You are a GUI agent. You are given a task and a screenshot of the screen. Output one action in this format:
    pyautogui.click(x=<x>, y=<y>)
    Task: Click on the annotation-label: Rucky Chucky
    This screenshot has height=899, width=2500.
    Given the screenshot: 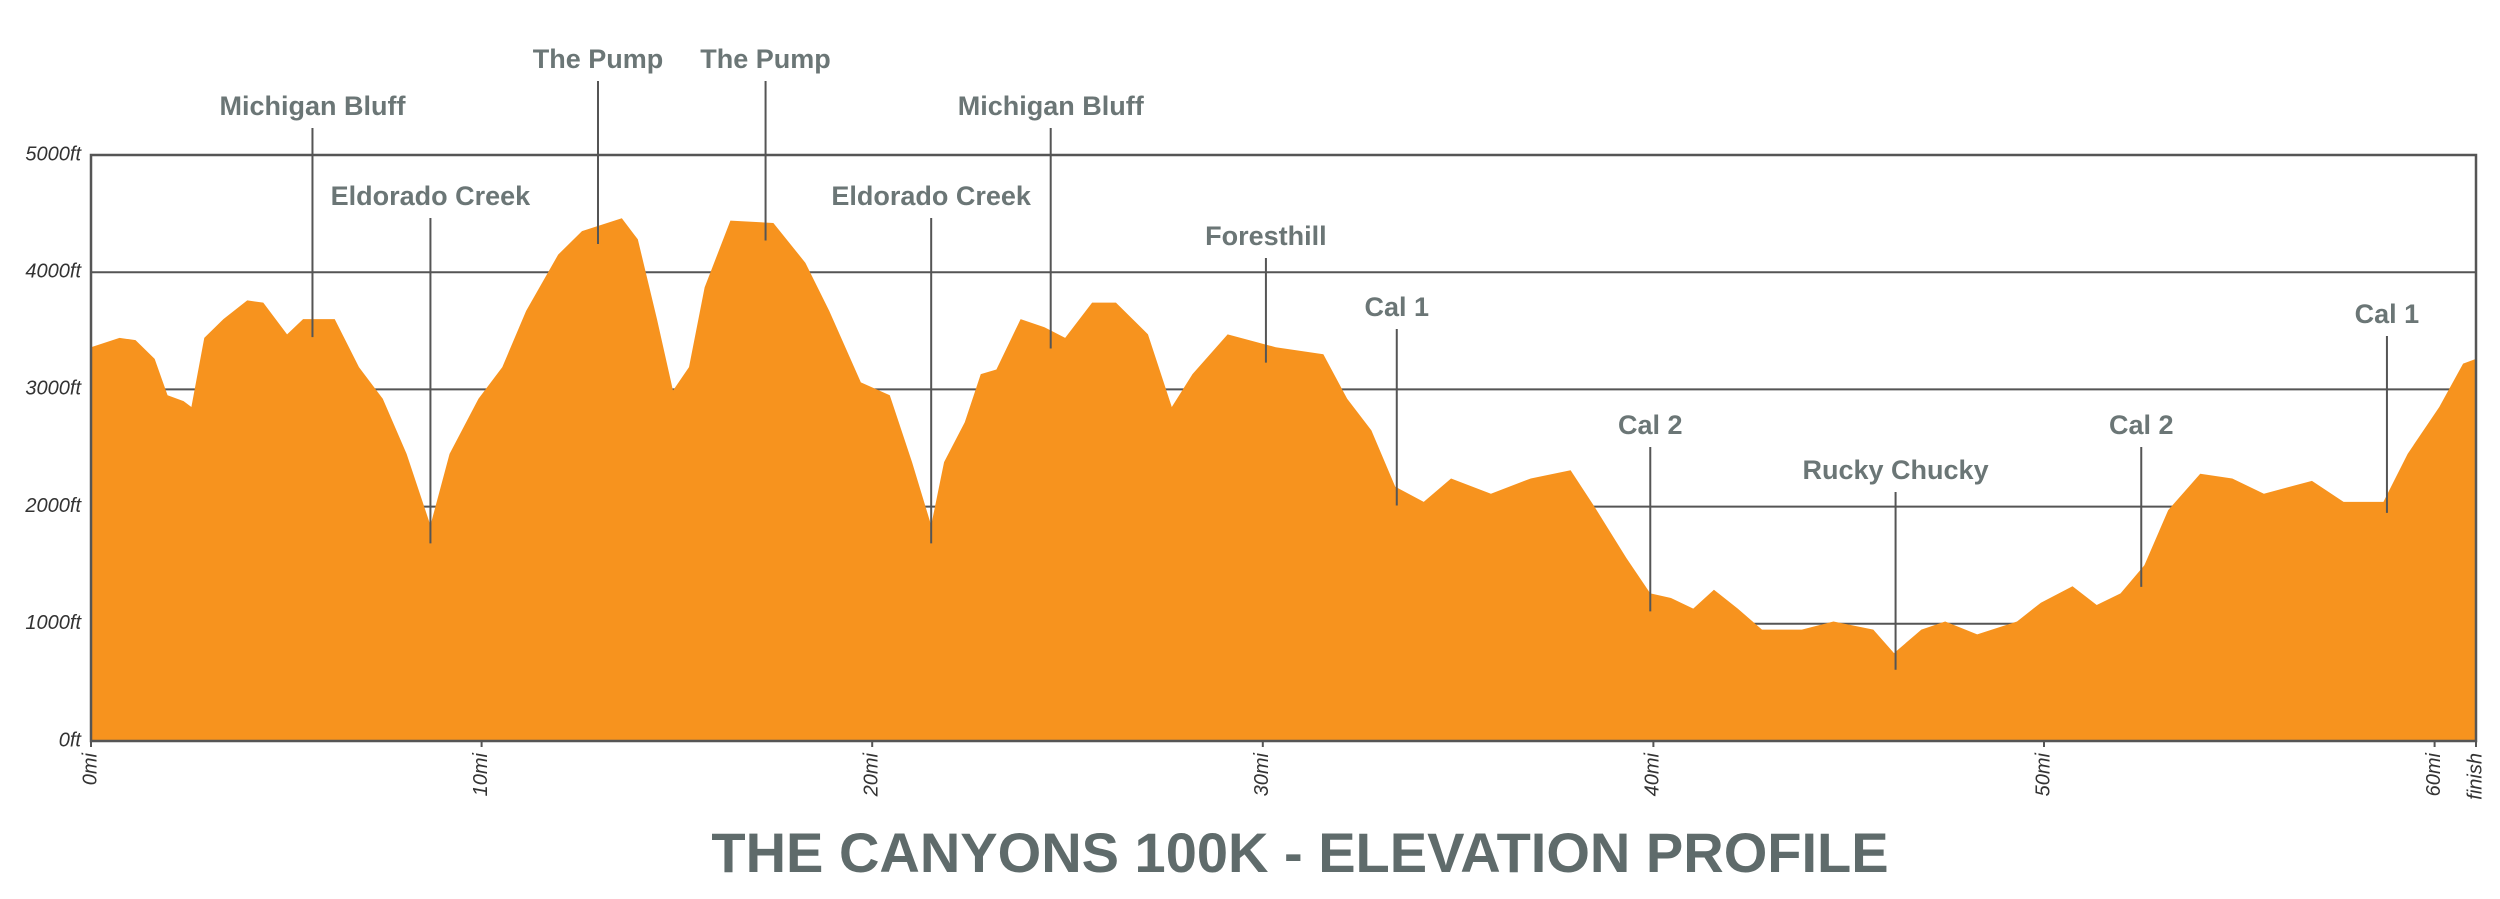 What is the action you would take?
    pyautogui.click(x=1896, y=470)
    